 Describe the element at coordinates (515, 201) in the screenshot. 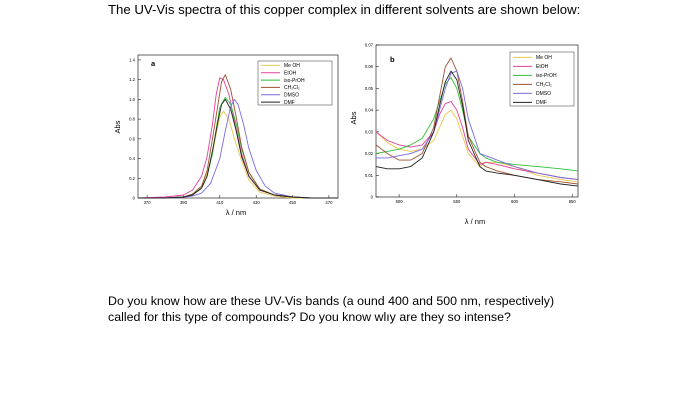

I see `chart-b-xtick-label: 600` at that location.